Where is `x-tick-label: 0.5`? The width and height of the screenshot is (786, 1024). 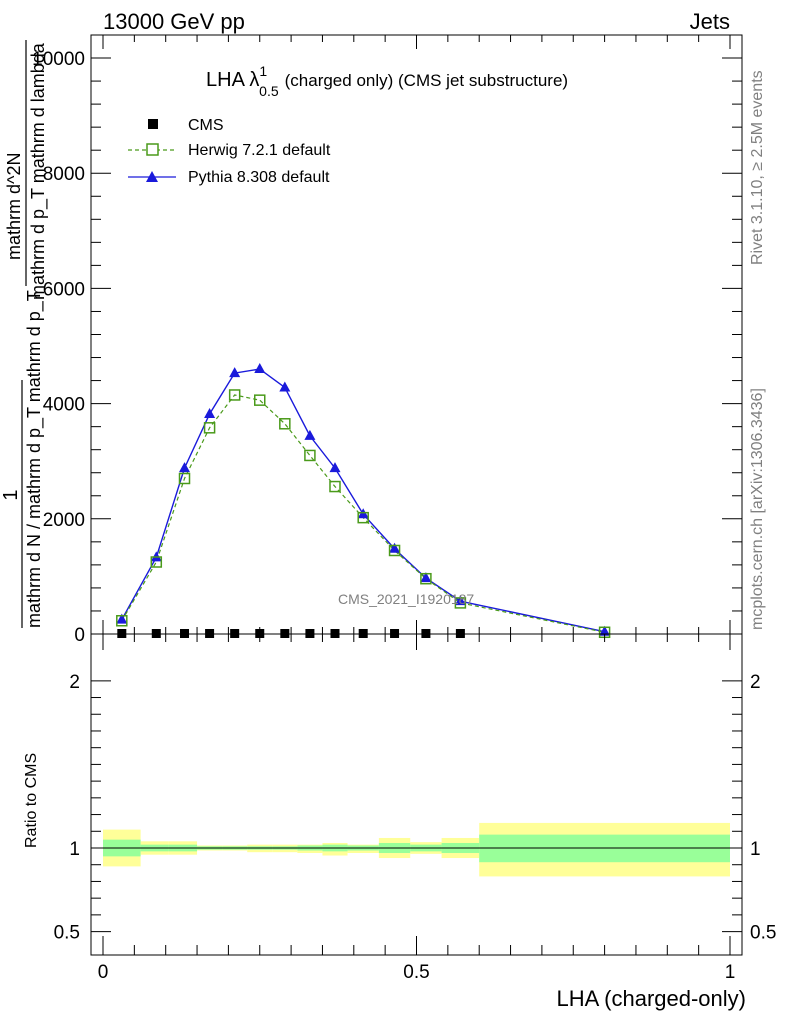
x-tick-label: 0.5 is located at coordinates (416, 972).